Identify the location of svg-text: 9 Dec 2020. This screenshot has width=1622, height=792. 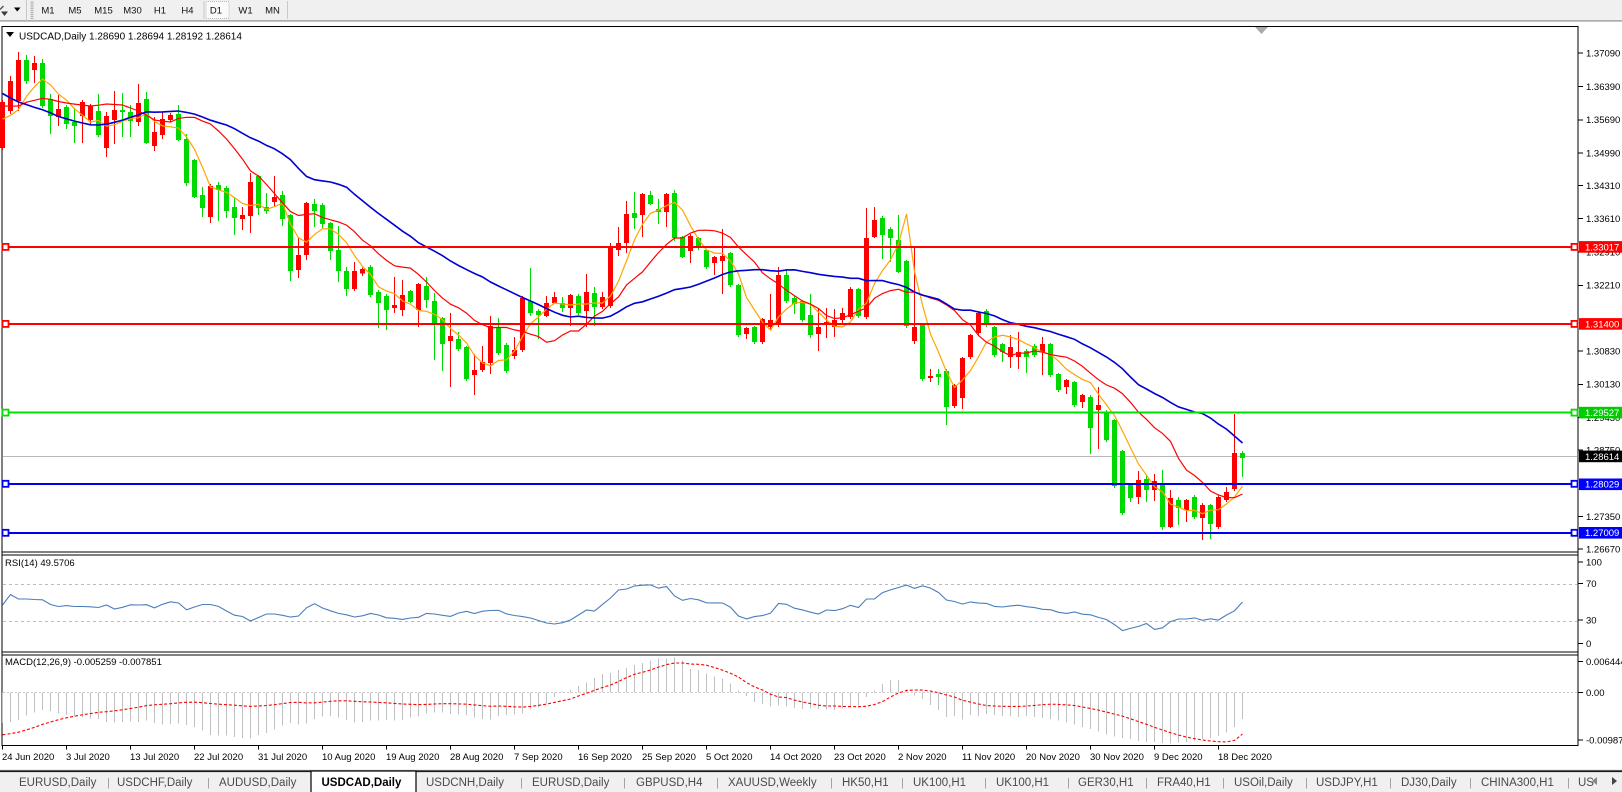
(1178, 757).